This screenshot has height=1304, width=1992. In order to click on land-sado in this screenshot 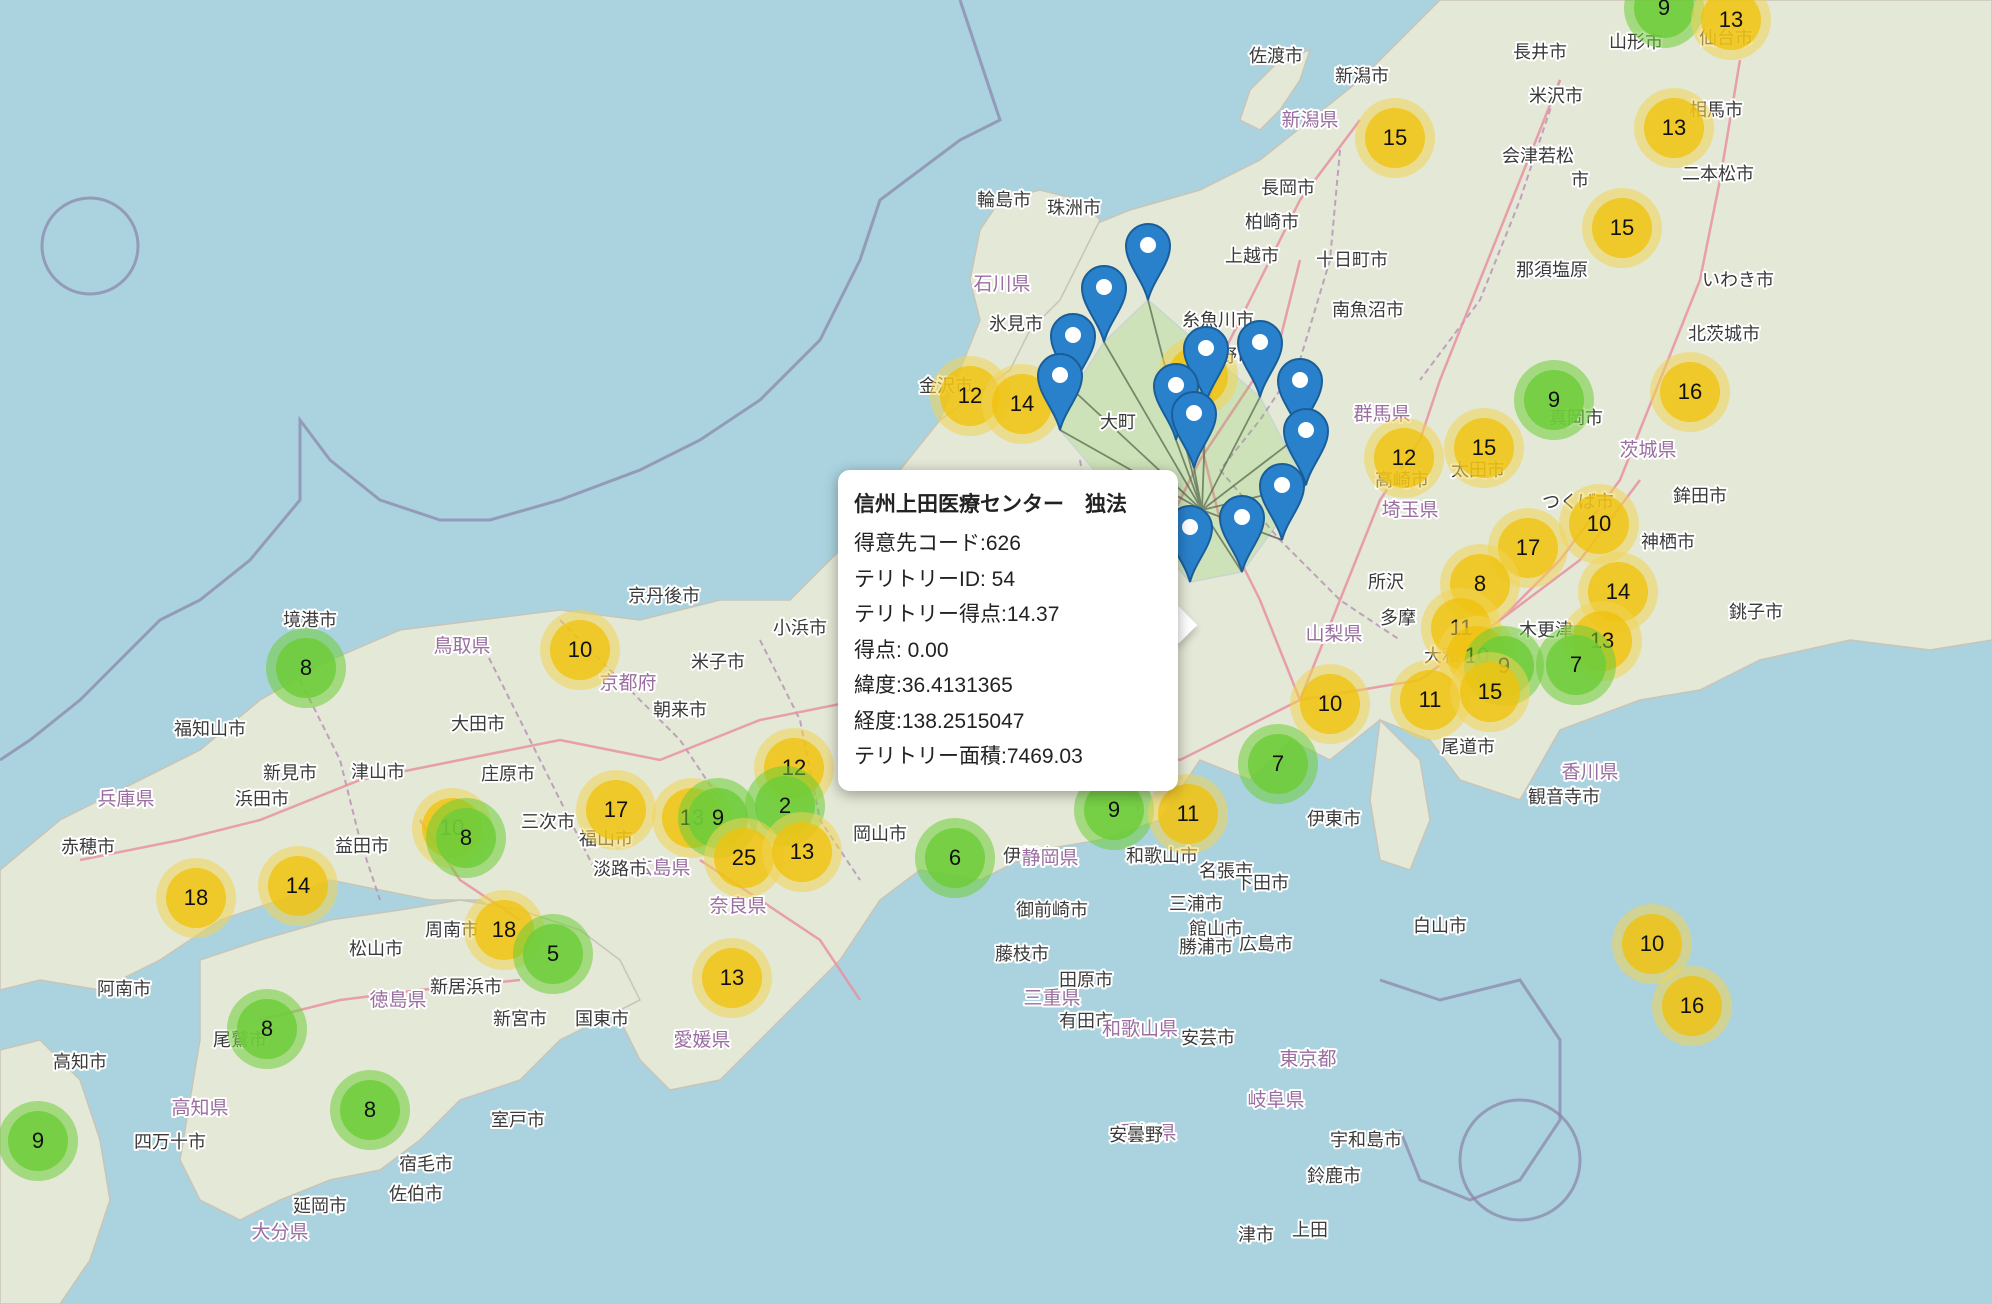, I will do `click(1275, 89)`.